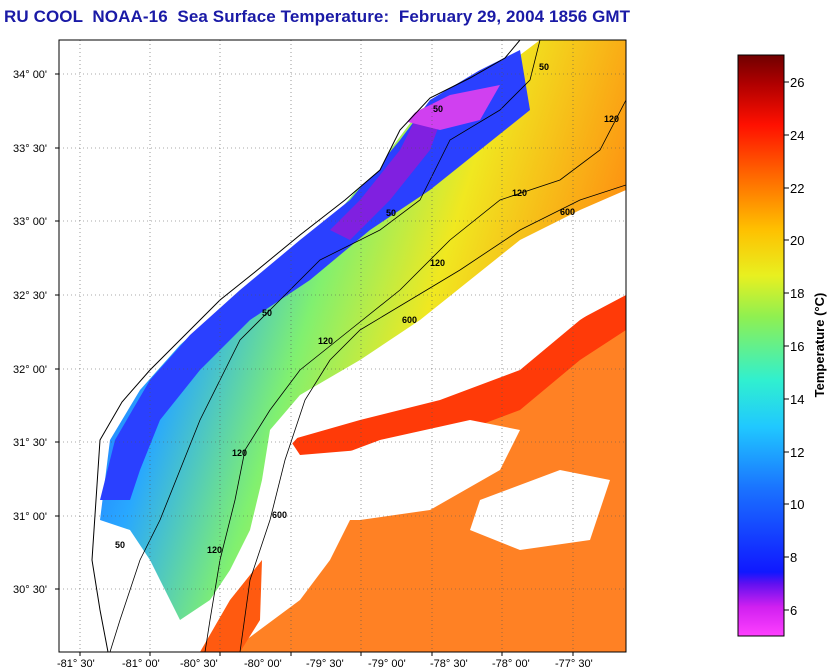 Image resolution: width=830 pixels, height=672 pixels. I want to click on svg-text: 32° 30', so click(30, 296).